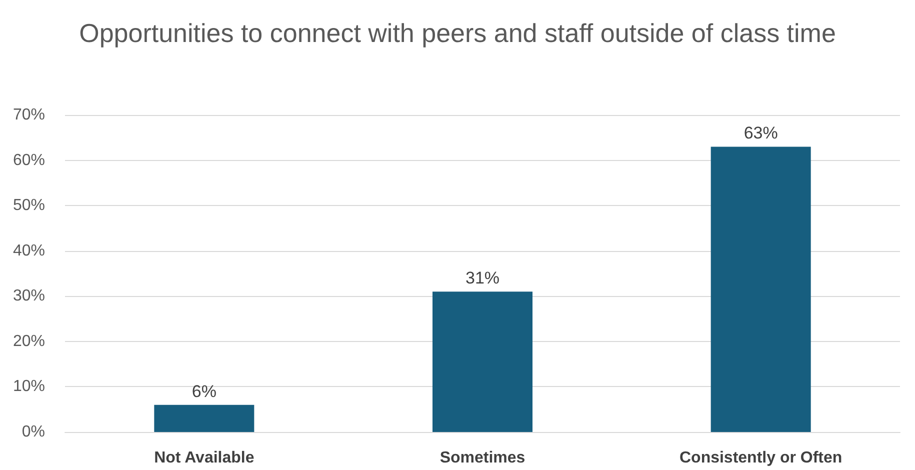  What do you see at coordinates (28, 341) in the screenshot?
I see `y-tick-label: 20%` at bounding box center [28, 341].